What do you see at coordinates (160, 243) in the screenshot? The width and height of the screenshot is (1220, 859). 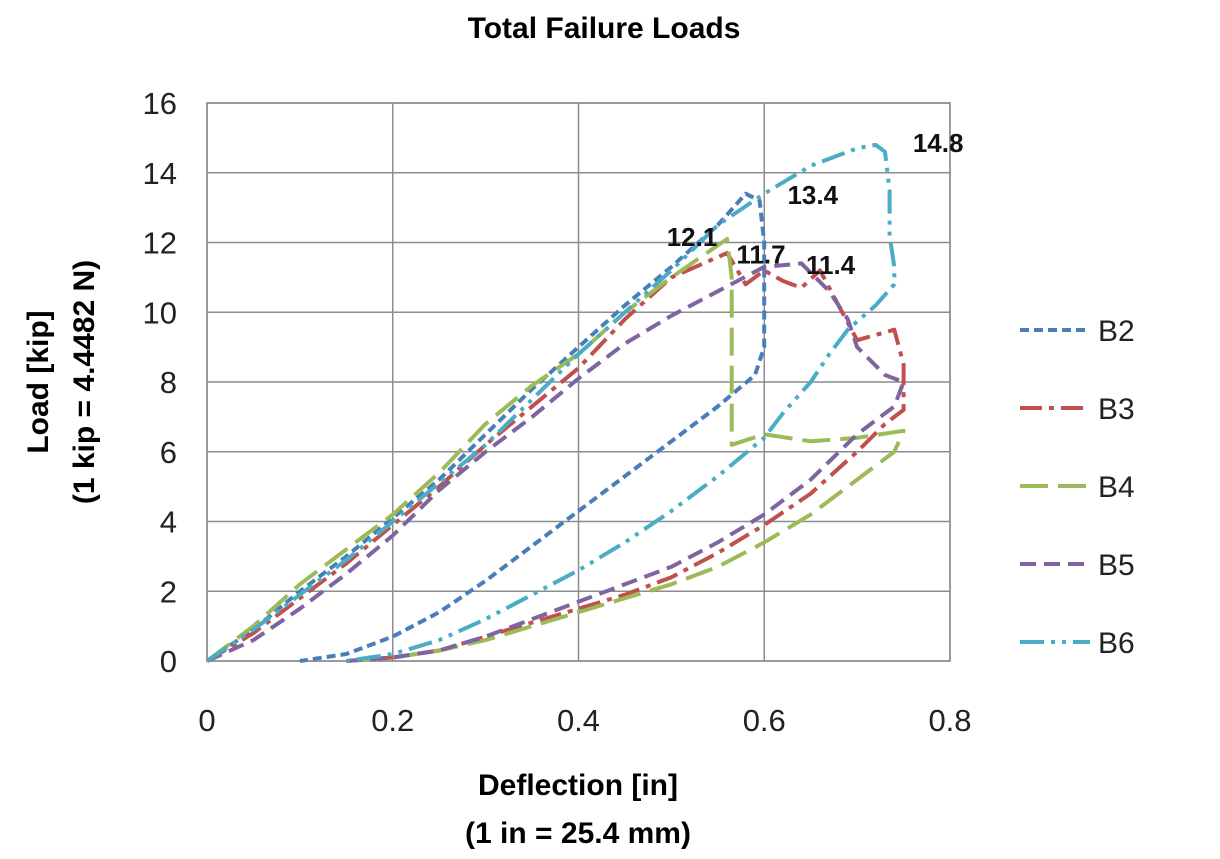 I see `y-tick-label: 12` at bounding box center [160, 243].